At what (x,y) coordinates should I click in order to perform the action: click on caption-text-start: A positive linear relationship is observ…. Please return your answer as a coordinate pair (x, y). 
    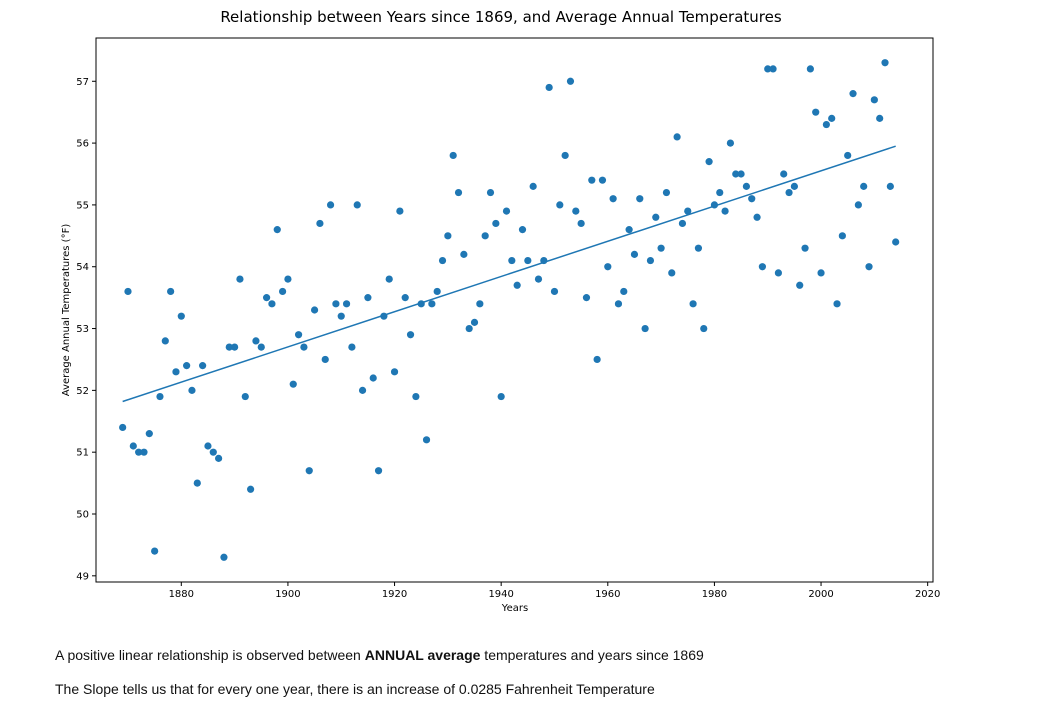
    Looking at the image, I should click on (210, 655).